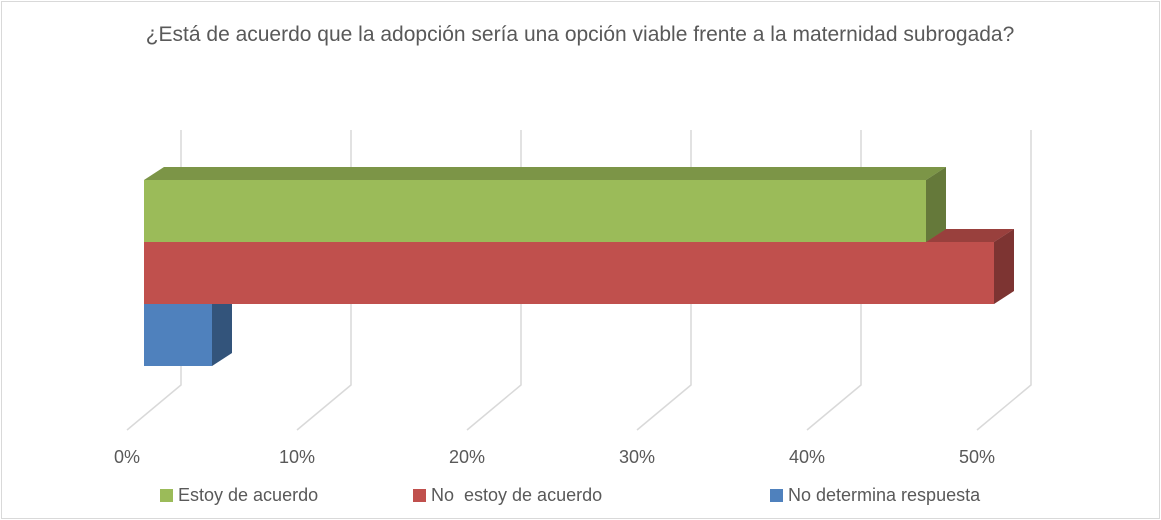  I want to click on bar, so click(545, 204).